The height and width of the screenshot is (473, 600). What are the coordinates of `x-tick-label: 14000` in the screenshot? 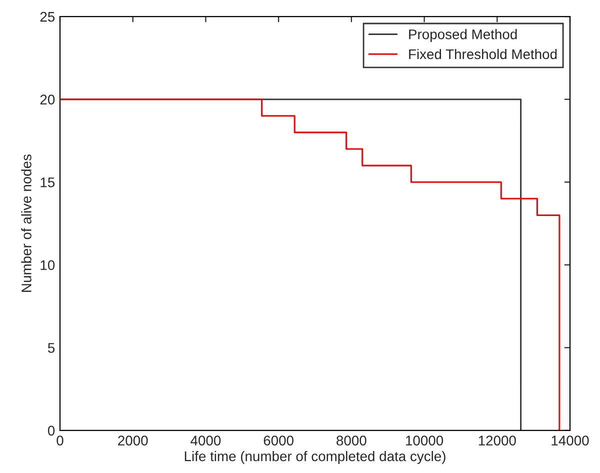 It's located at (570, 441).